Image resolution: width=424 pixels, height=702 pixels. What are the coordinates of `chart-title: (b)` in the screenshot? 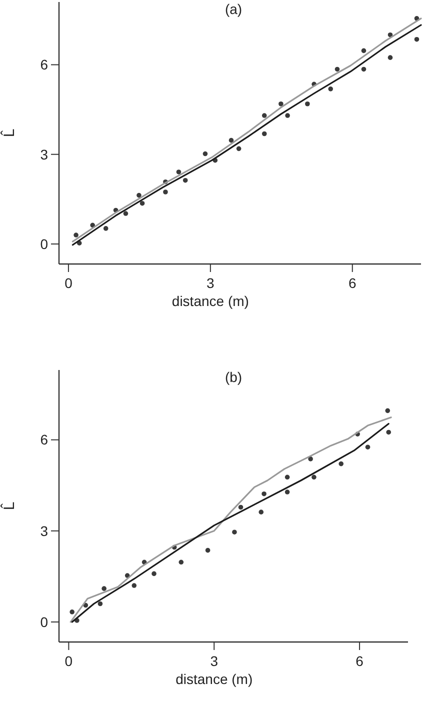 It's located at (233, 377).